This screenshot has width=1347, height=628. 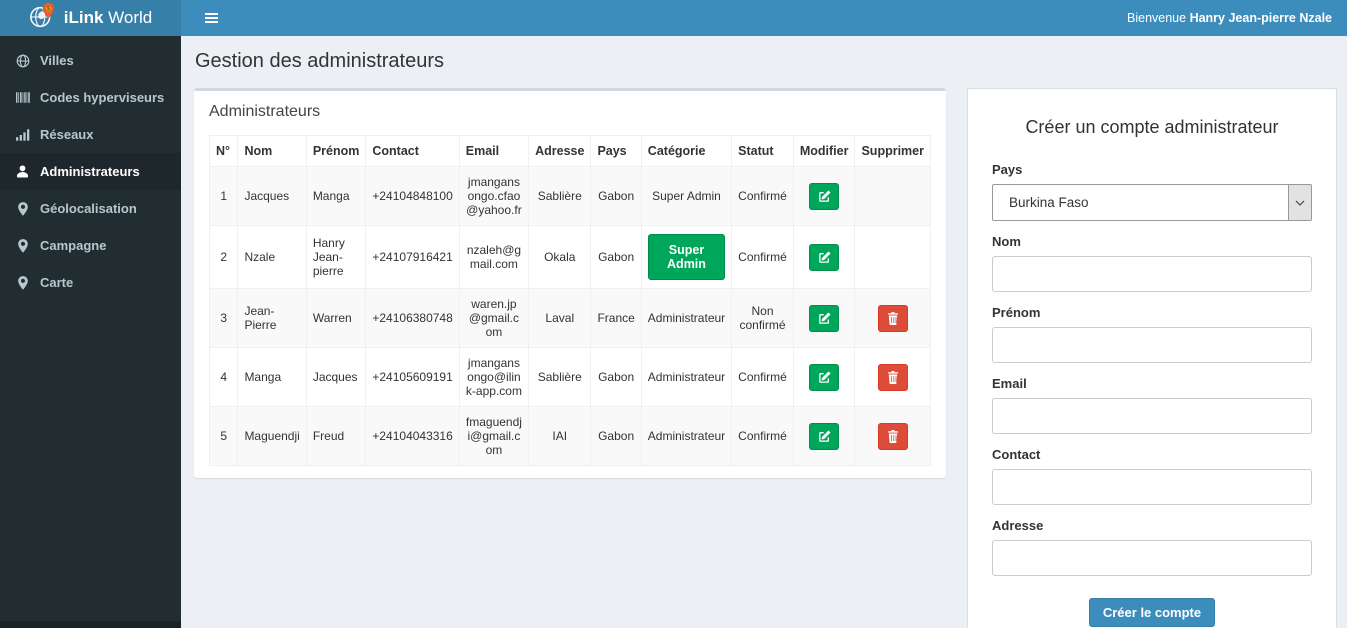 I want to click on form-group-adresse: Adresse, so click(x=1152, y=547).